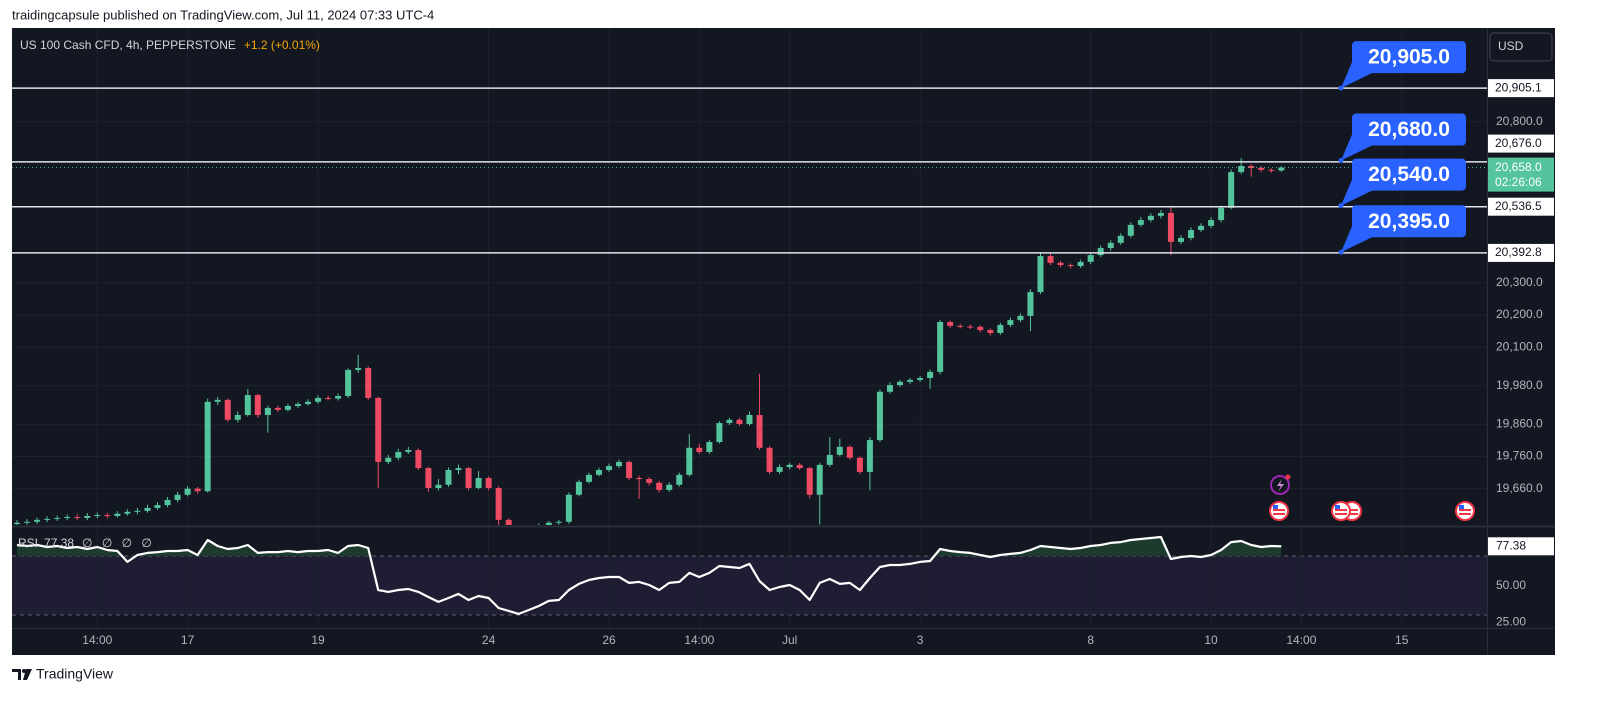 Image resolution: width=1600 pixels, height=707 pixels. Describe the element at coordinates (1511, 46) in the screenshot. I see `currency-label: USD` at that location.